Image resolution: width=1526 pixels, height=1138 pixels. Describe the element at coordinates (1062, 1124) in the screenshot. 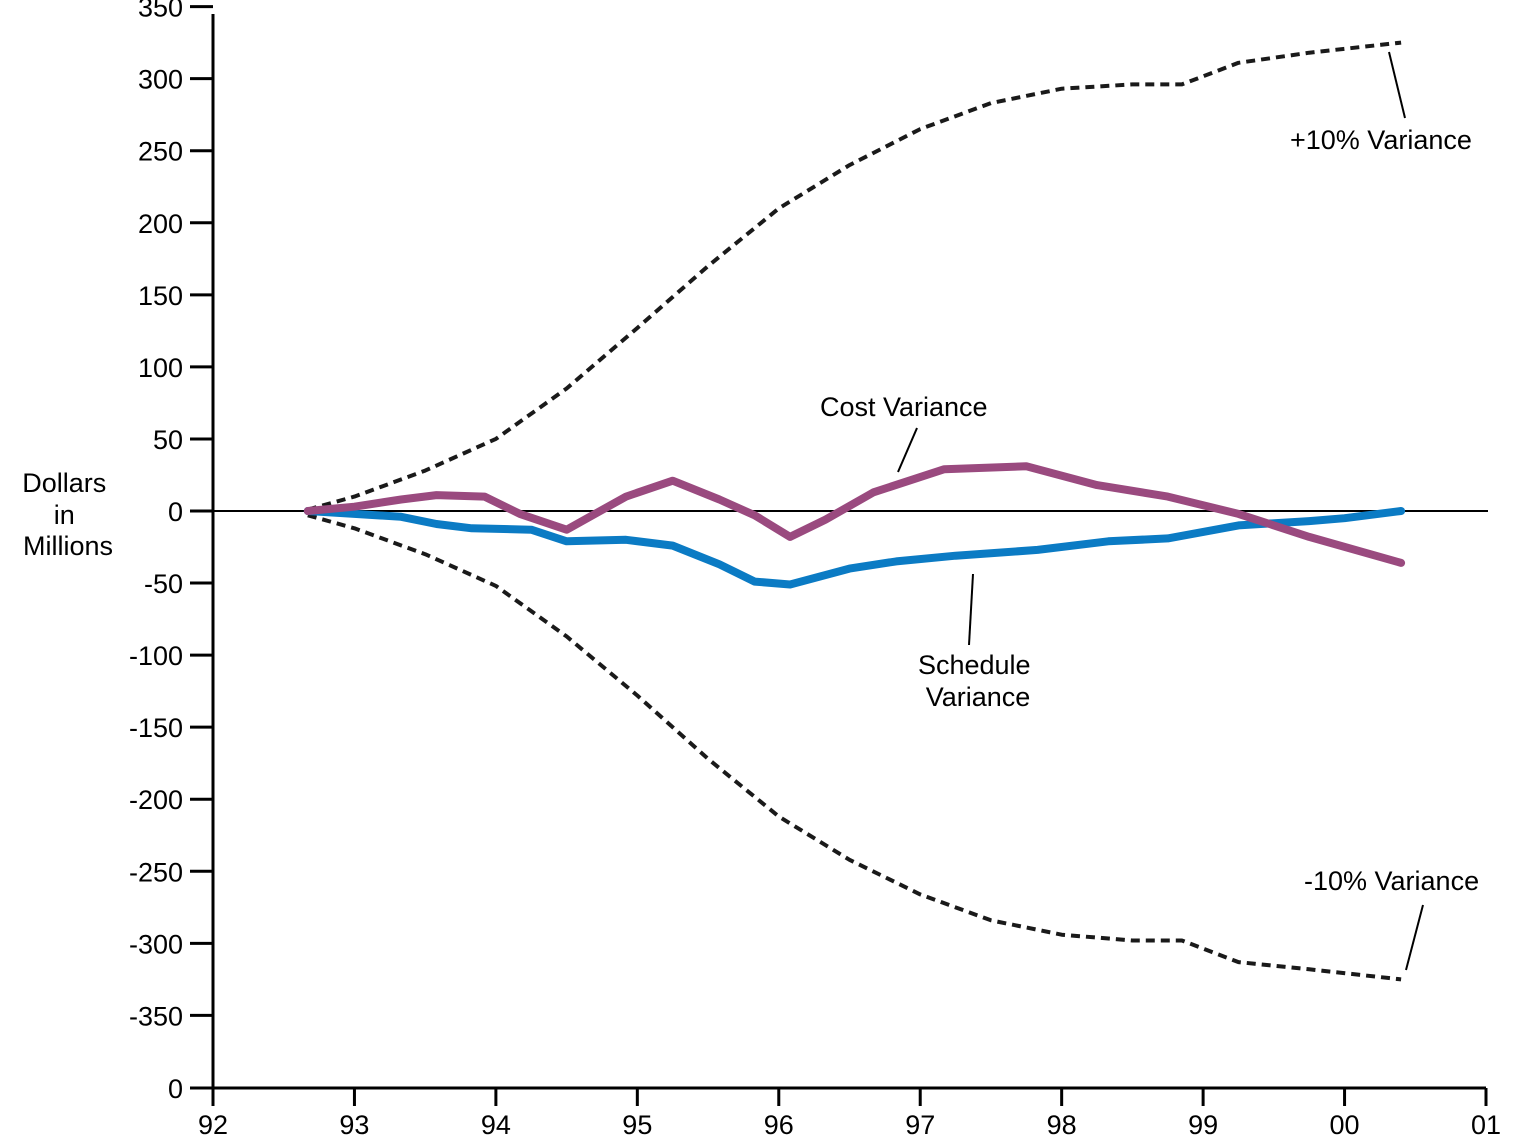

I see `x-tick-label: 98` at that location.